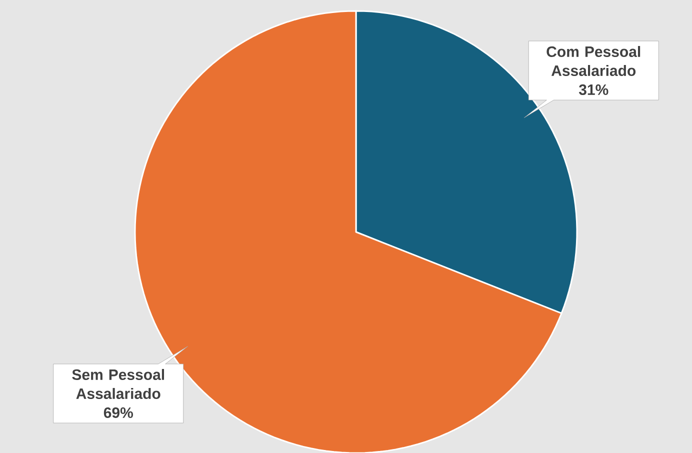 The image size is (692, 453). Describe the element at coordinates (593, 90) in the screenshot. I see `data-label: 31%` at that location.